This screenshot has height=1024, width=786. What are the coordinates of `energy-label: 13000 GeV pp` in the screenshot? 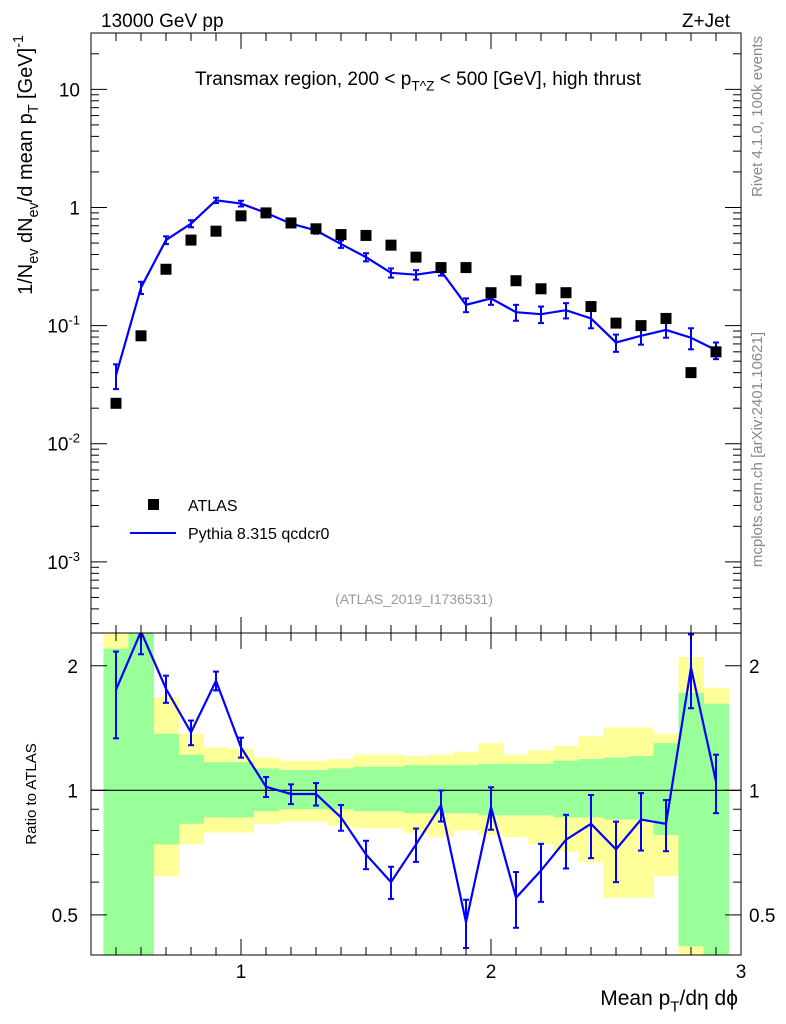 It's located at (162, 21).